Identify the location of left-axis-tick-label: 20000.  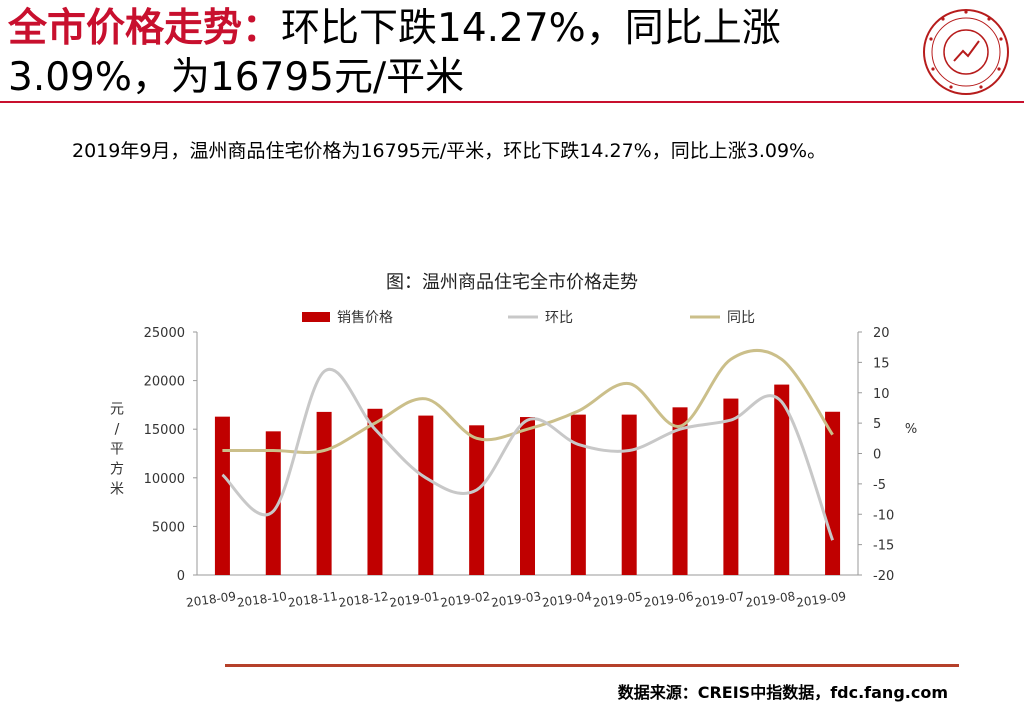
(164, 382).